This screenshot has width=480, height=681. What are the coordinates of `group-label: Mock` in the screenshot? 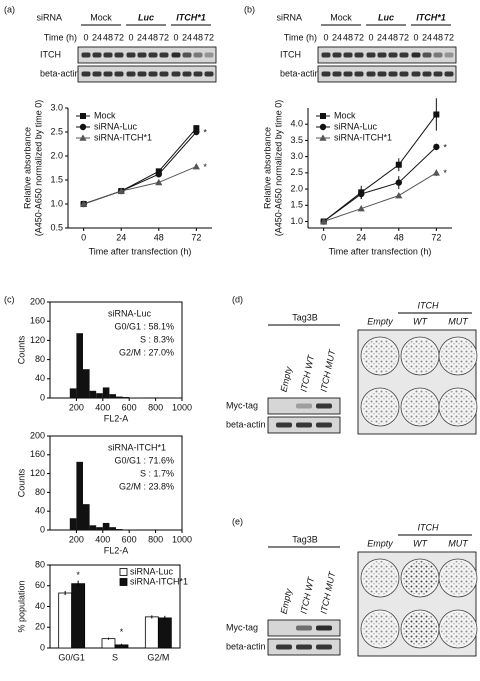 It's located at (101, 17).